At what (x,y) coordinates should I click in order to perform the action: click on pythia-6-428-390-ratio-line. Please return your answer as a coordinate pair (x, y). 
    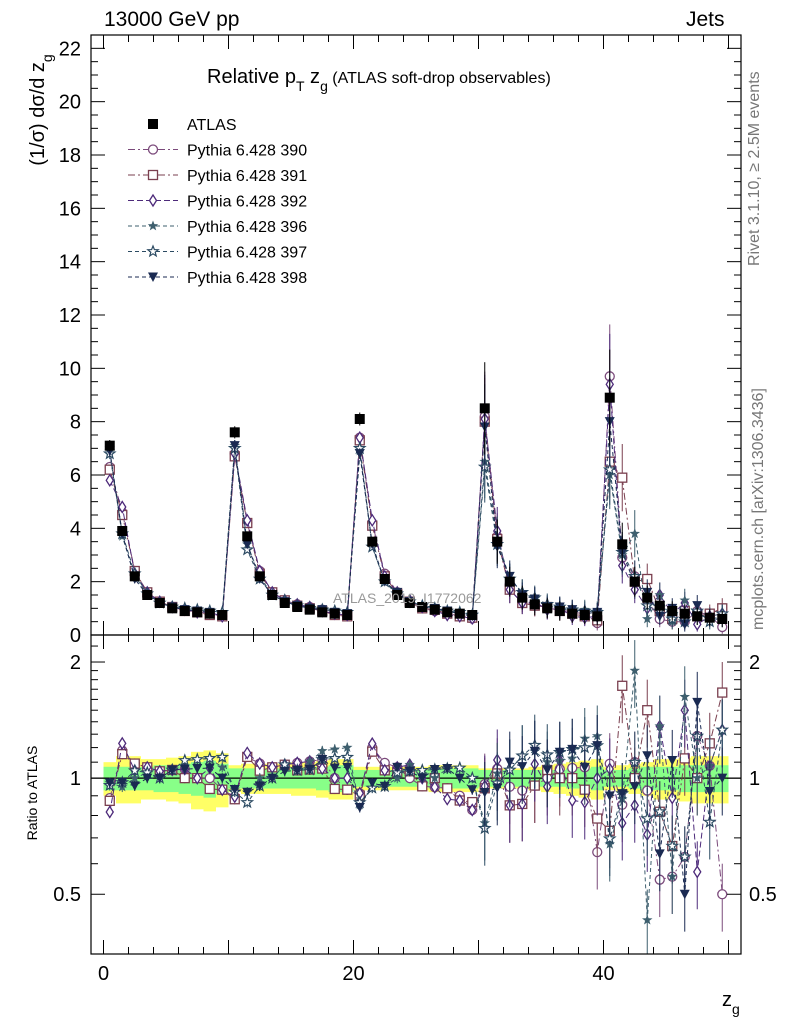
    Looking at the image, I should click on (416, 815).